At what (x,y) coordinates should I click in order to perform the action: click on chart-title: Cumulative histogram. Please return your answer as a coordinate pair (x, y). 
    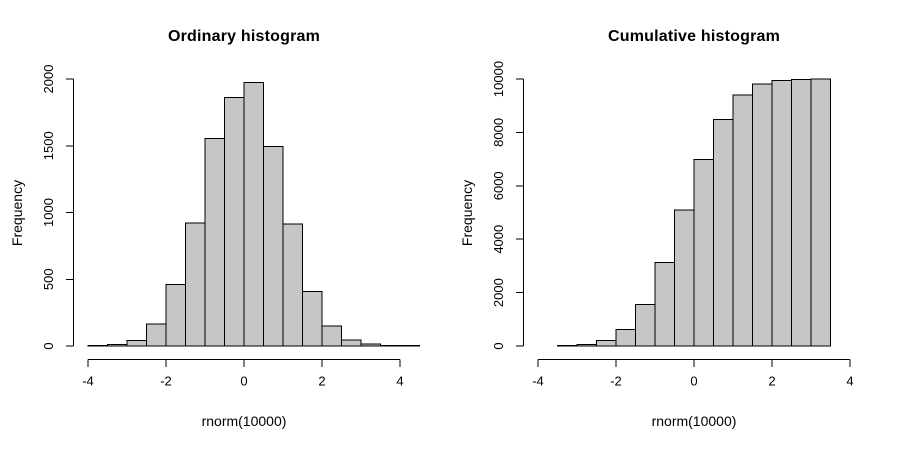
    Looking at the image, I should click on (694, 36).